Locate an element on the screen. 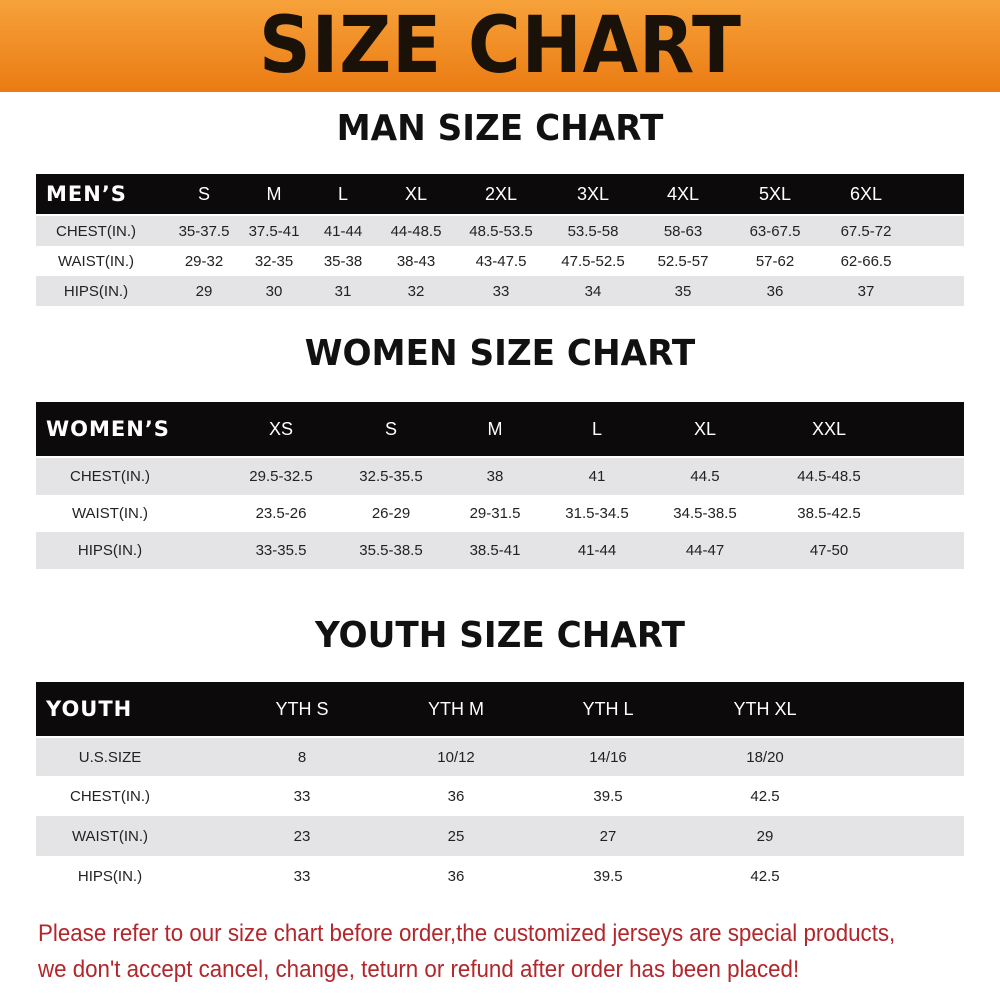 The height and width of the screenshot is (1000, 1000). table-cell: 31.5-34.5 is located at coordinates (597, 513).